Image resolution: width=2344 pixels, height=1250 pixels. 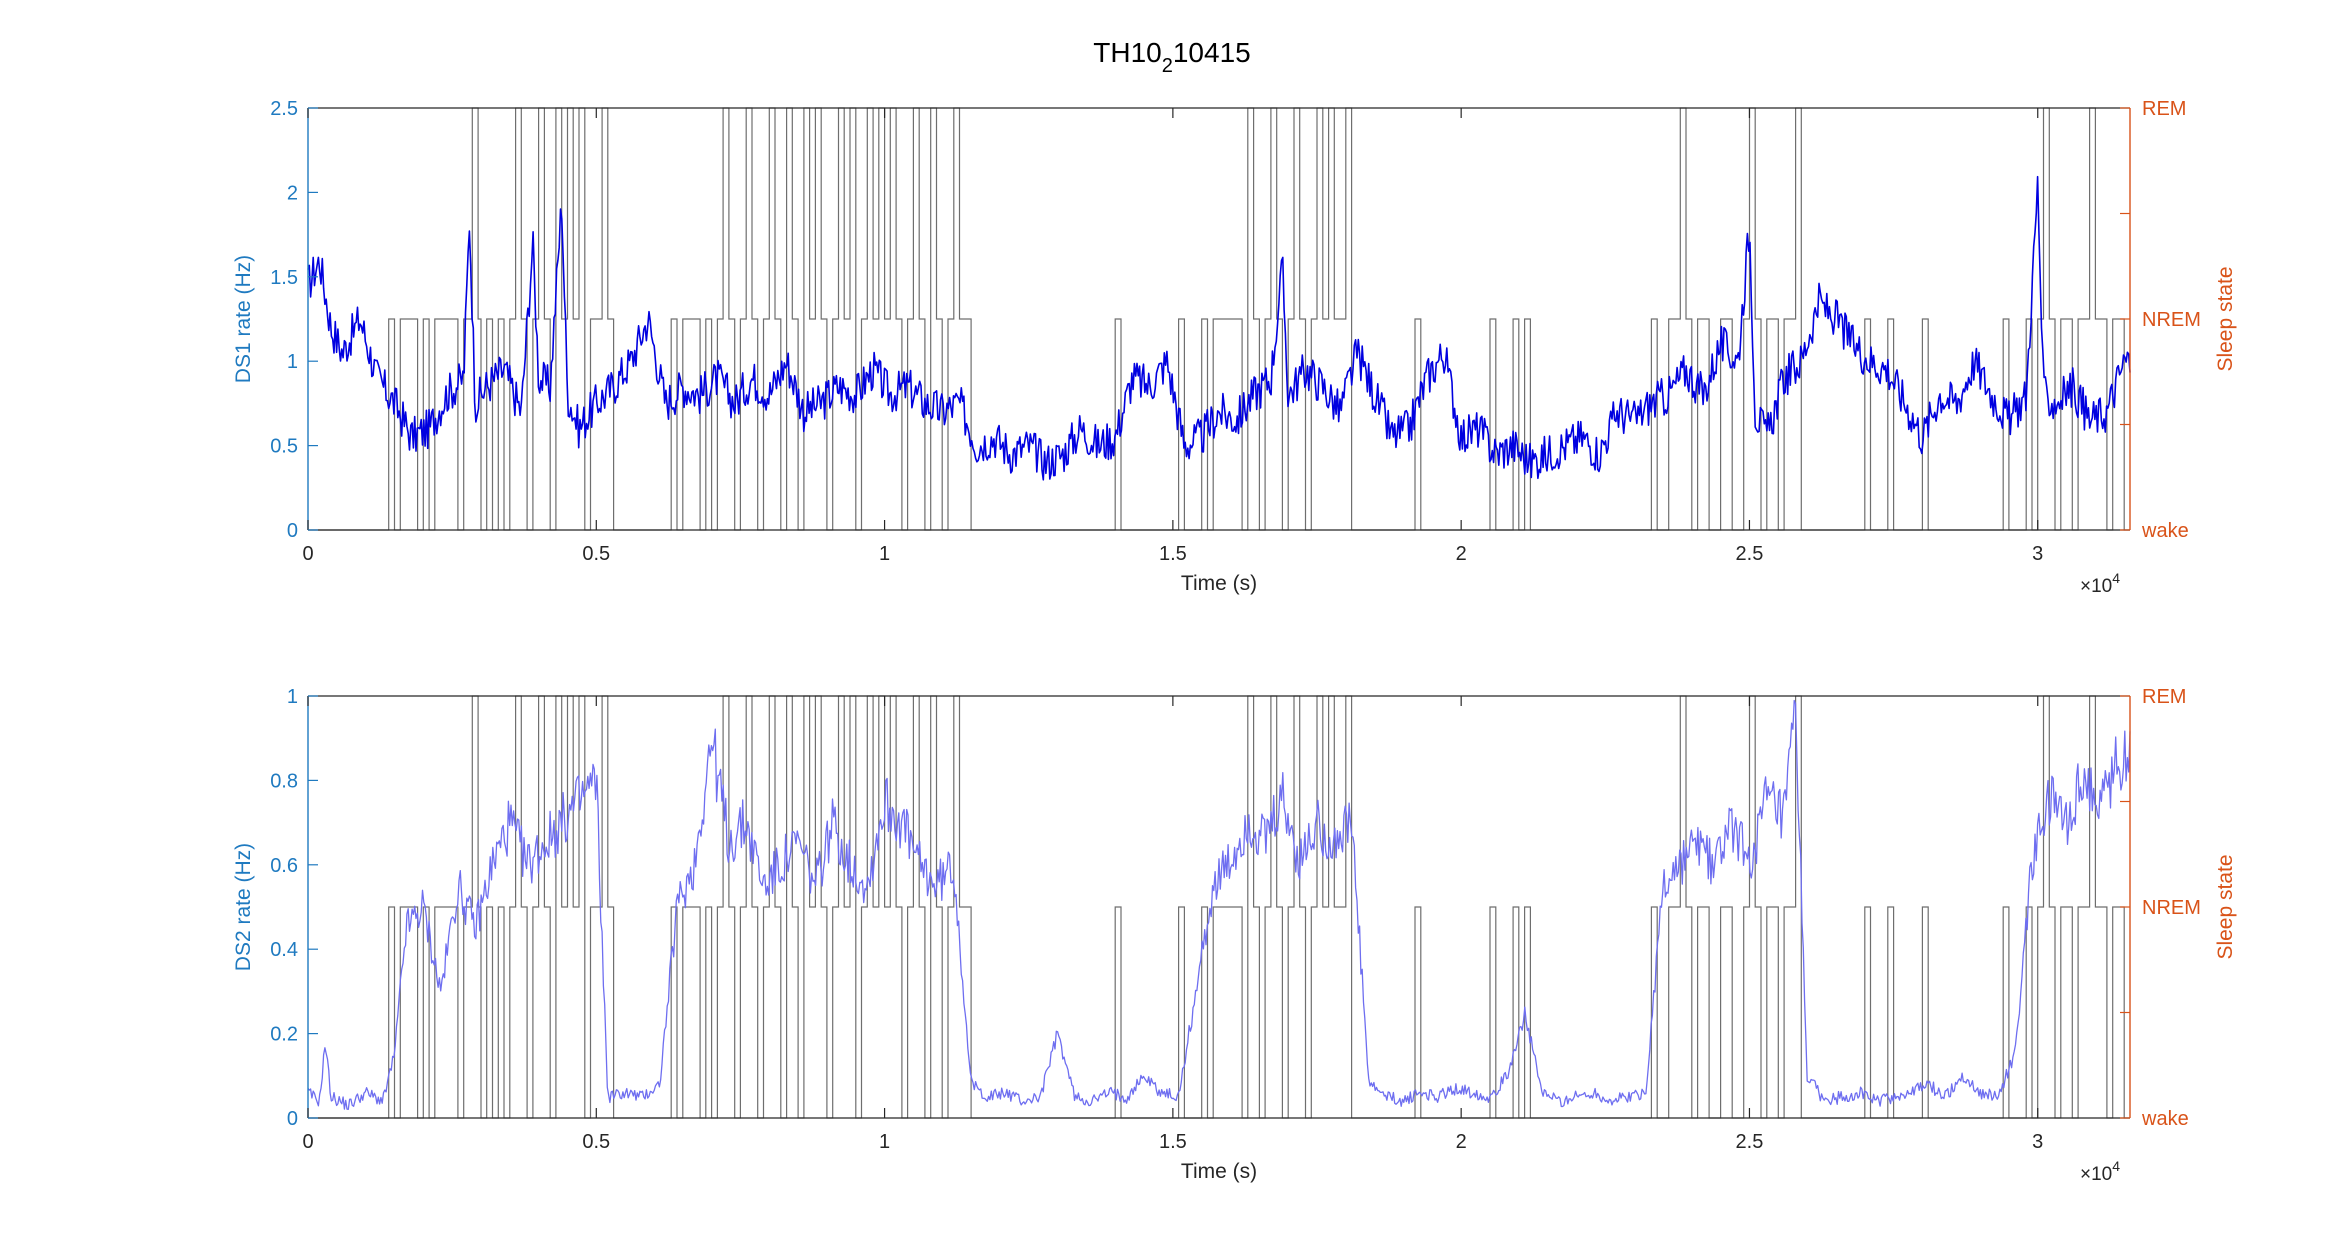 What do you see at coordinates (284, 950) in the screenshot?
I see `y-tick-label-left: 0.4` at bounding box center [284, 950].